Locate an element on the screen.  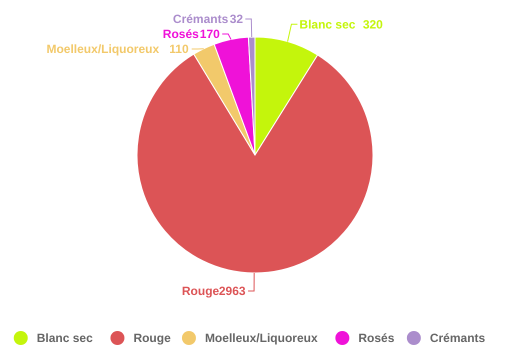
data-label: 170 is located at coordinates (210, 34).